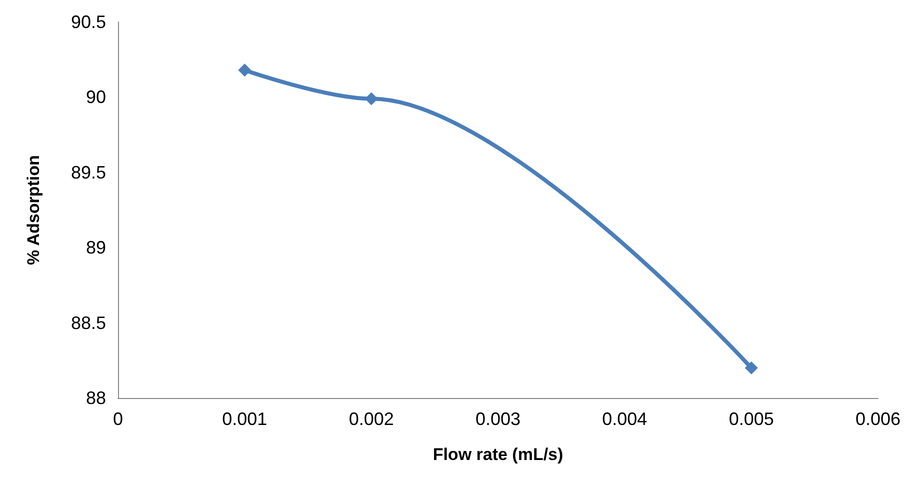 This screenshot has height=485, width=910. I want to click on y-tick-label: 89.5, so click(88, 172).